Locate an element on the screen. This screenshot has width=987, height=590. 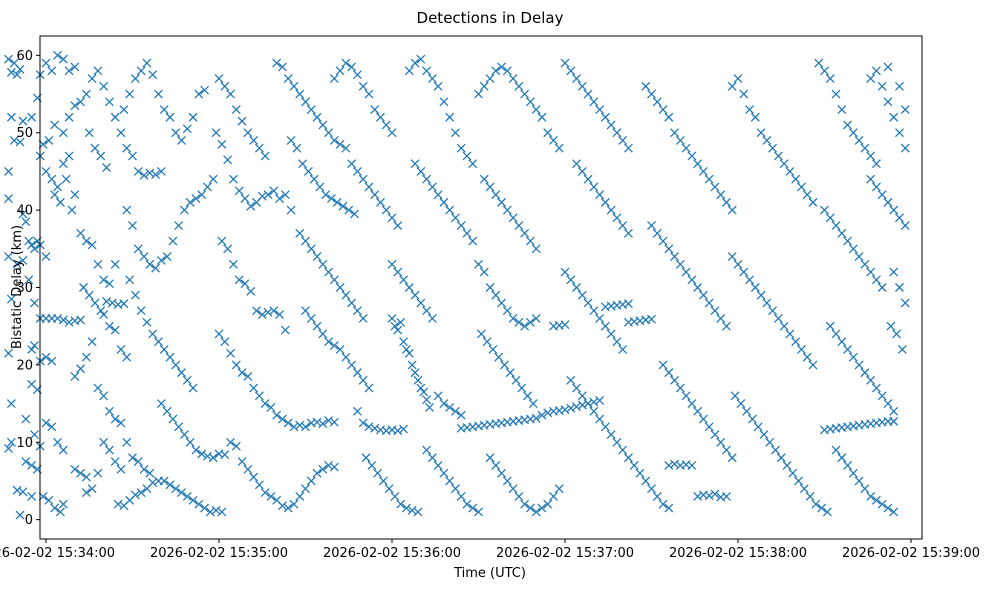
chart-title: Detections in Delay is located at coordinates (490, 18).